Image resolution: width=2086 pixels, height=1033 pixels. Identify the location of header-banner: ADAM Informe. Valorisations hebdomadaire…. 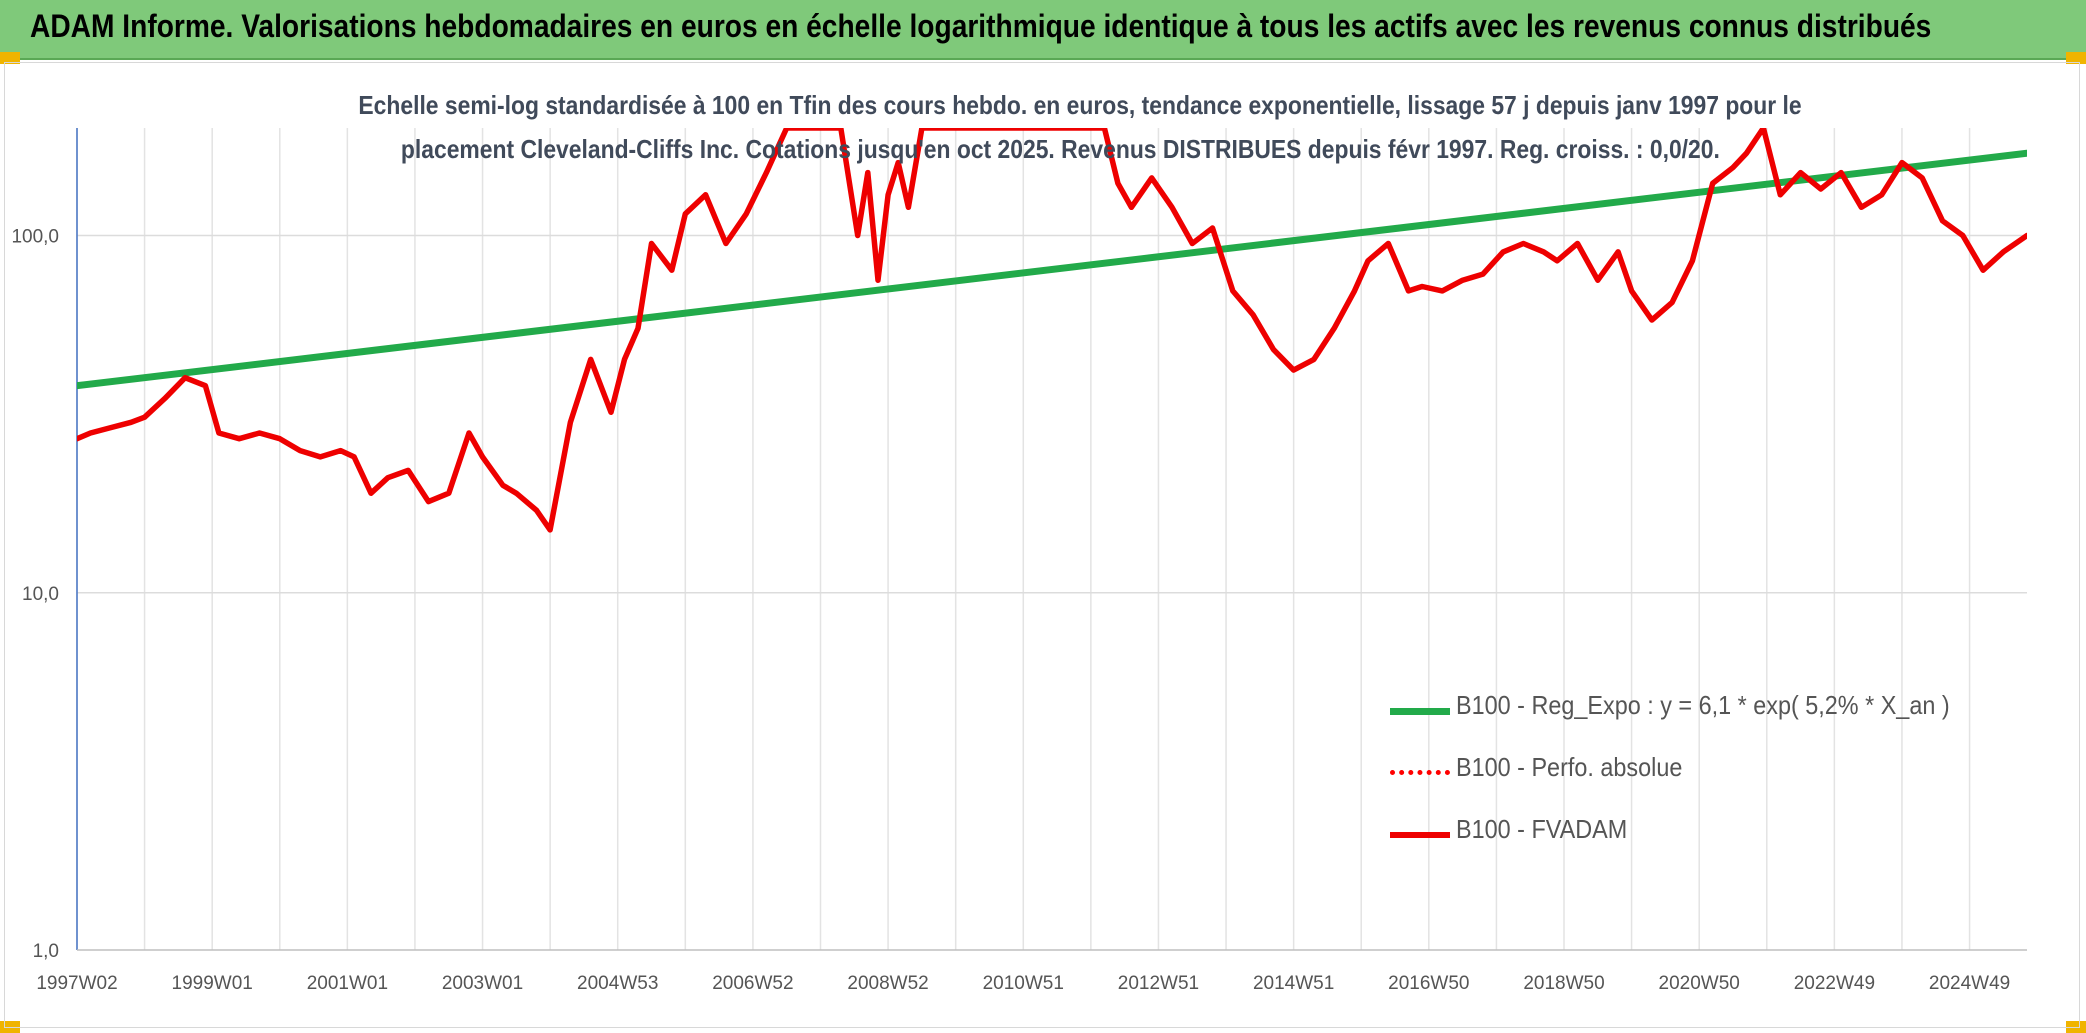
(1043, 30).